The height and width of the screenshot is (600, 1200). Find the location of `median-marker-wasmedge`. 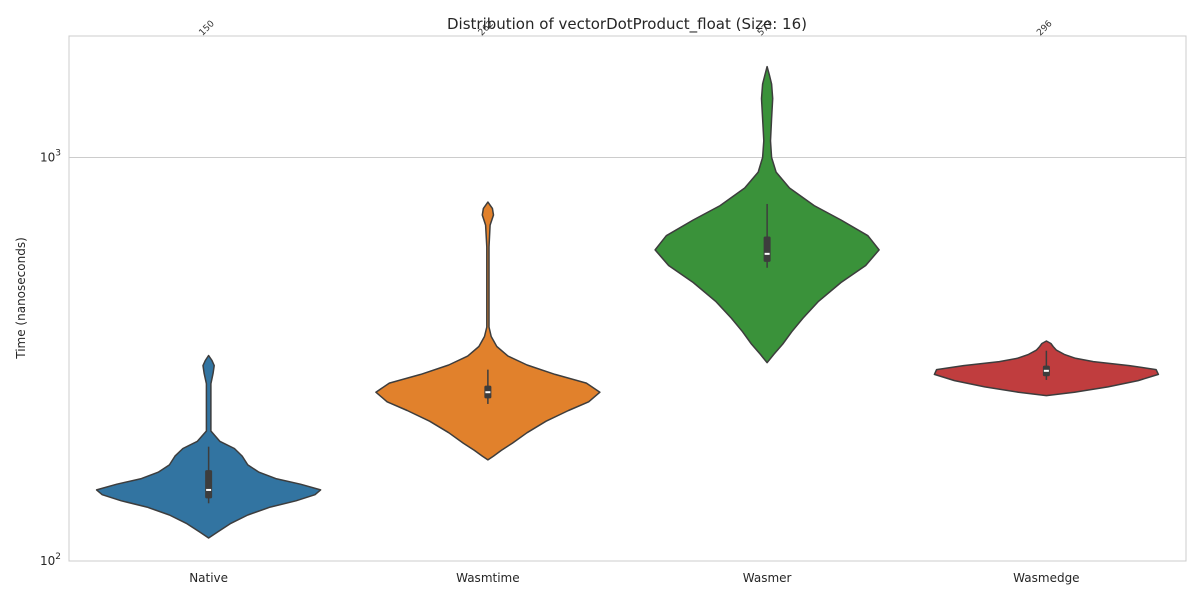

median-marker-wasmedge is located at coordinates (1046, 370).